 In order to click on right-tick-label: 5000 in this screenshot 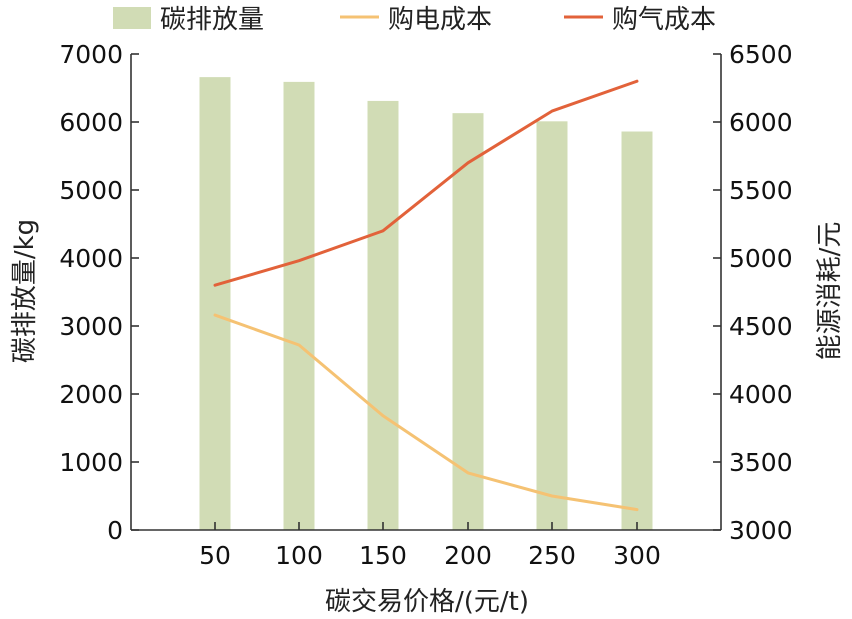, I will do `click(761, 258)`.